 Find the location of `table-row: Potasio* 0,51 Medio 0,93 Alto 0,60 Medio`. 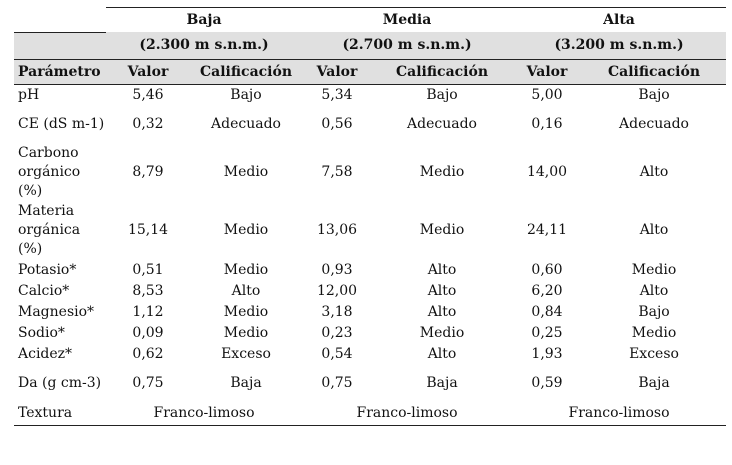

table-row: Potasio* 0,51 Medio 0,93 Alto 0,60 Medio is located at coordinates (370, 270).